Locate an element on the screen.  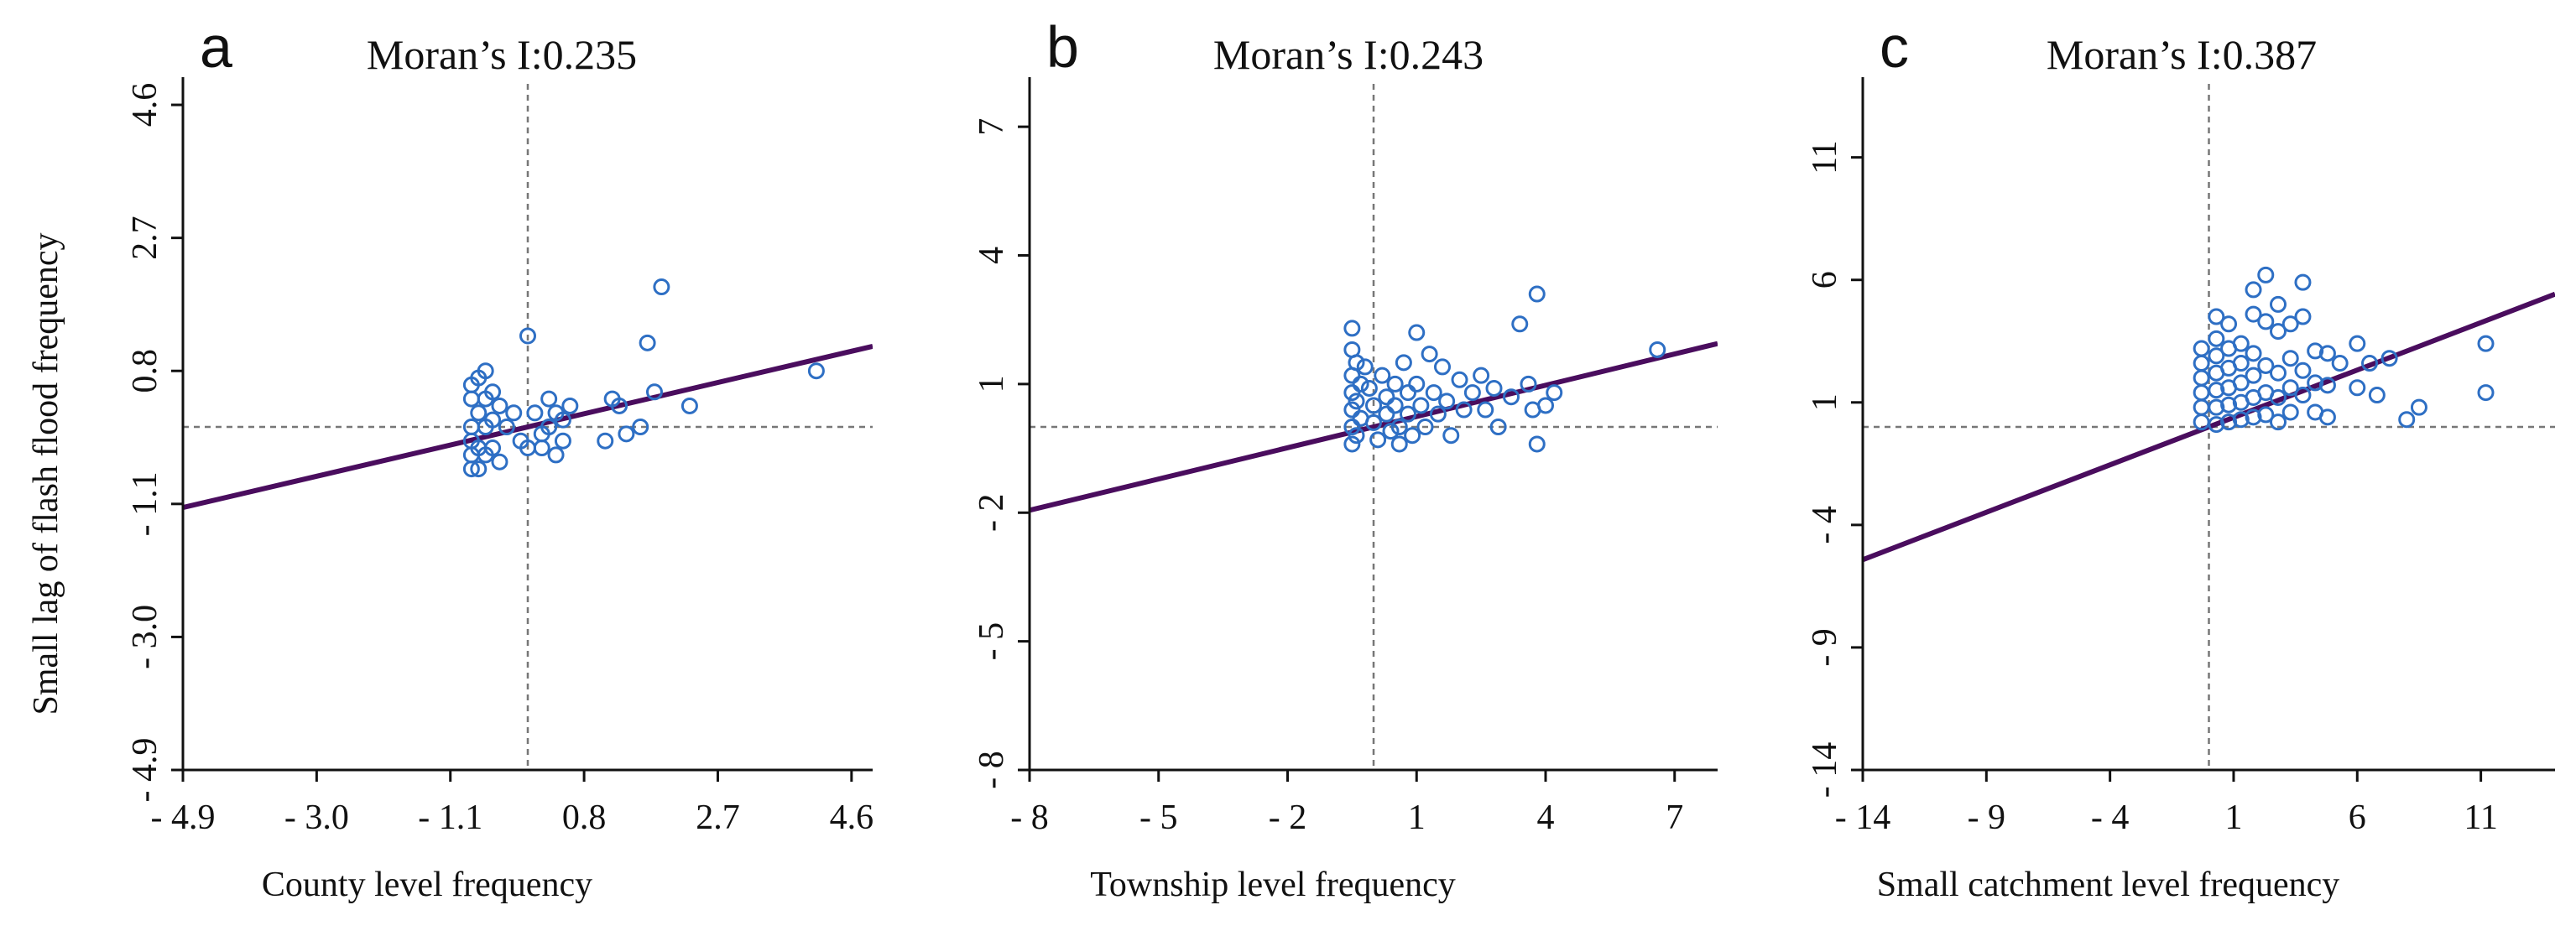
y-tick-label: 4 is located at coordinates (992, 255).